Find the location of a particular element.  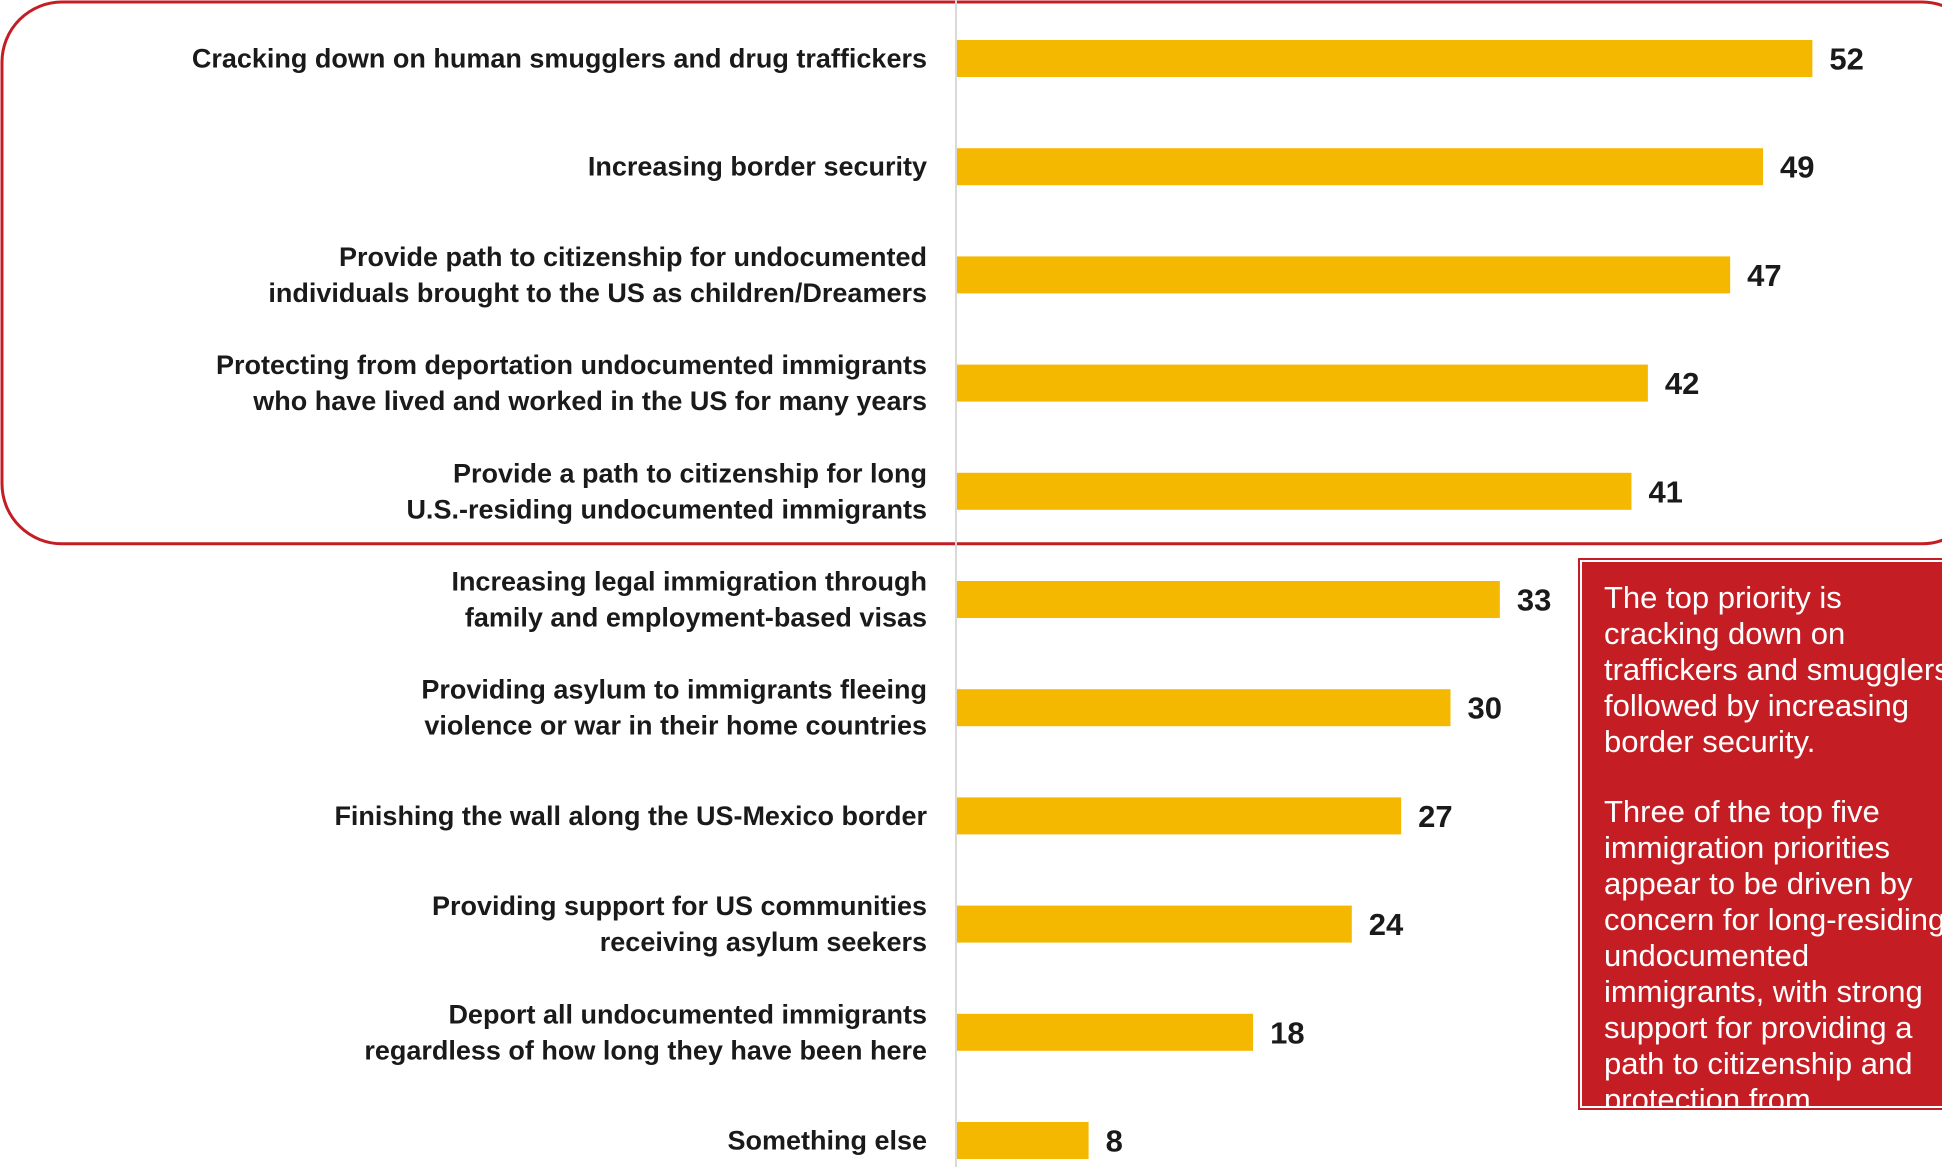

value-label-8: 27 is located at coordinates (1435, 816).